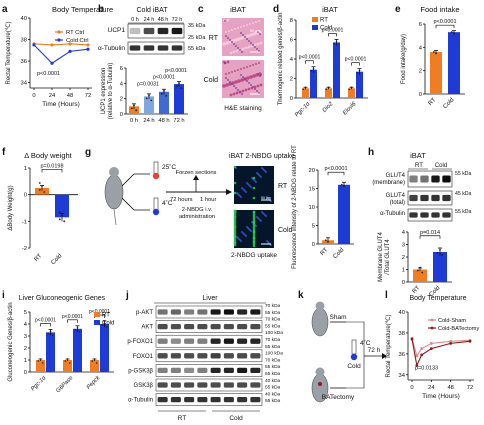 Image resolution: width=484 pixels, height=425 pixels. What do you see at coordinates (320, 306) in the screenshot?
I see `mouse-head-icon` at bounding box center [320, 306].